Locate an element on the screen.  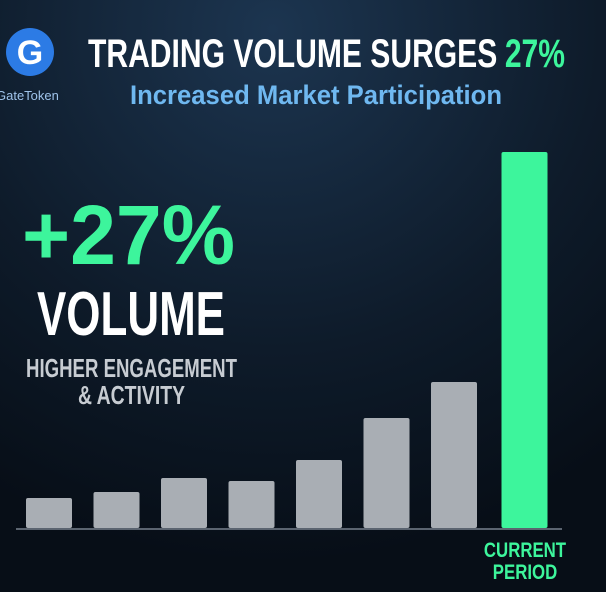
title-main: TRADING VOLUME SURGES is located at coordinates (292, 54).